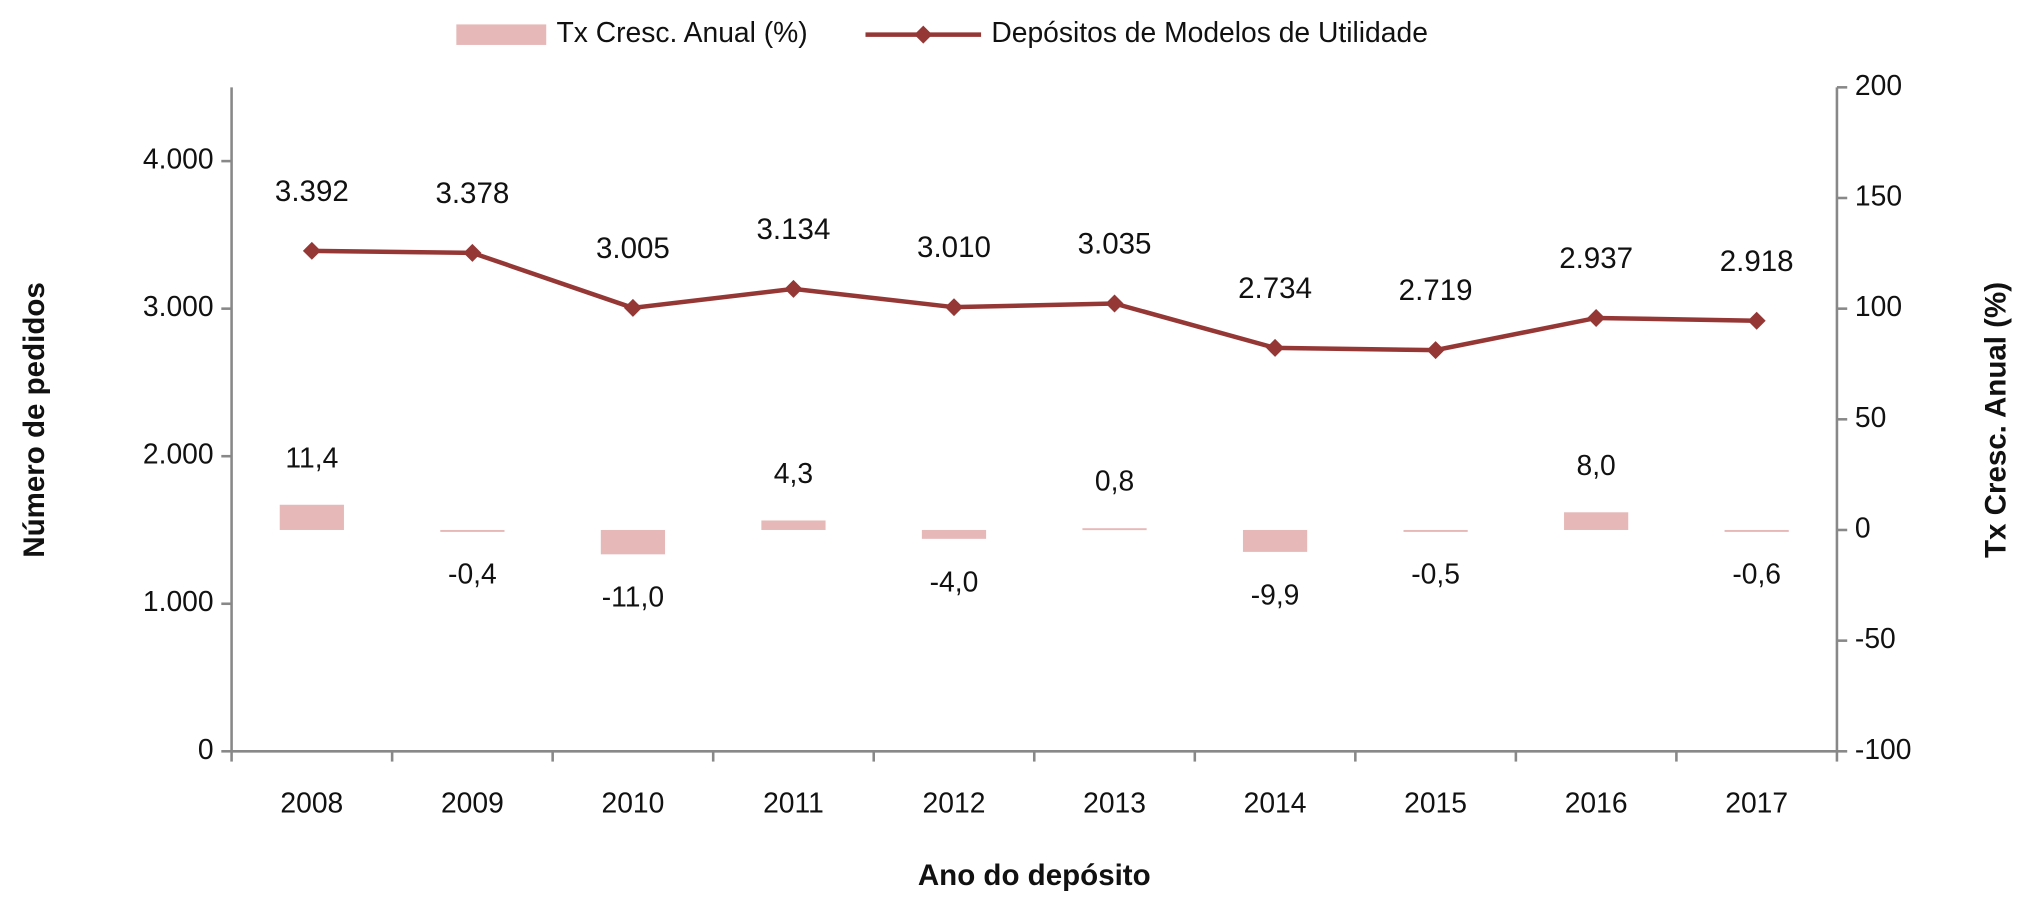  Describe the element at coordinates (632, 803) in the screenshot. I see `x-tick-label: 2010` at that location.